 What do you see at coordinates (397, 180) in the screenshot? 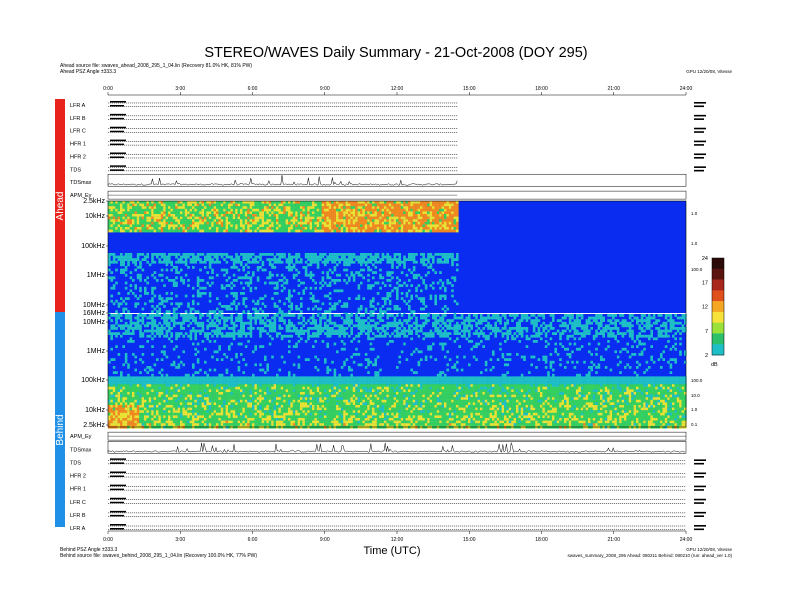
I see `tdsmax-frame` at bounding box center [397, 180].